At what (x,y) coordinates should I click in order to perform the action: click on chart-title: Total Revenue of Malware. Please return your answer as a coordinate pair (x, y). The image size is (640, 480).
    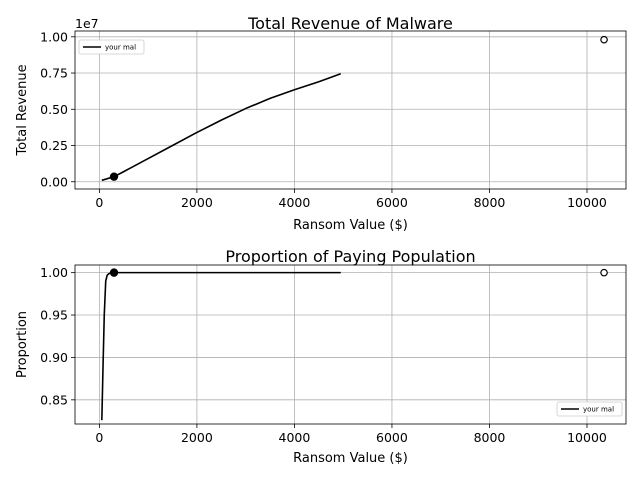
    Looking at the image, I should click on (350, 23).